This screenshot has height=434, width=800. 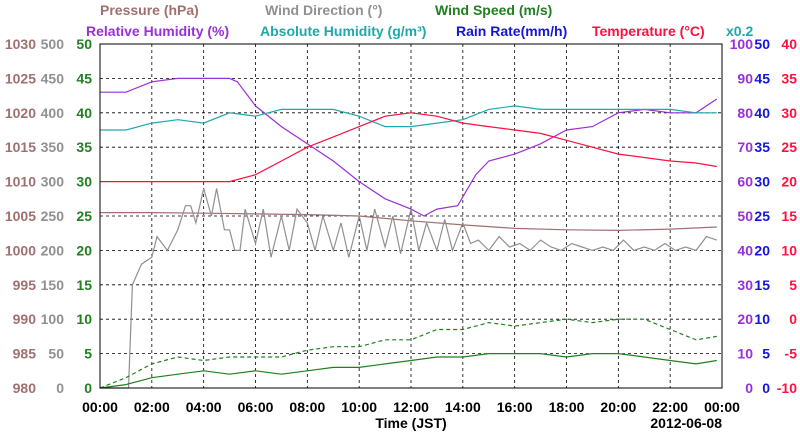 I want to click on relative-humidity-tick-label: 10, so click(x=745, y=354).